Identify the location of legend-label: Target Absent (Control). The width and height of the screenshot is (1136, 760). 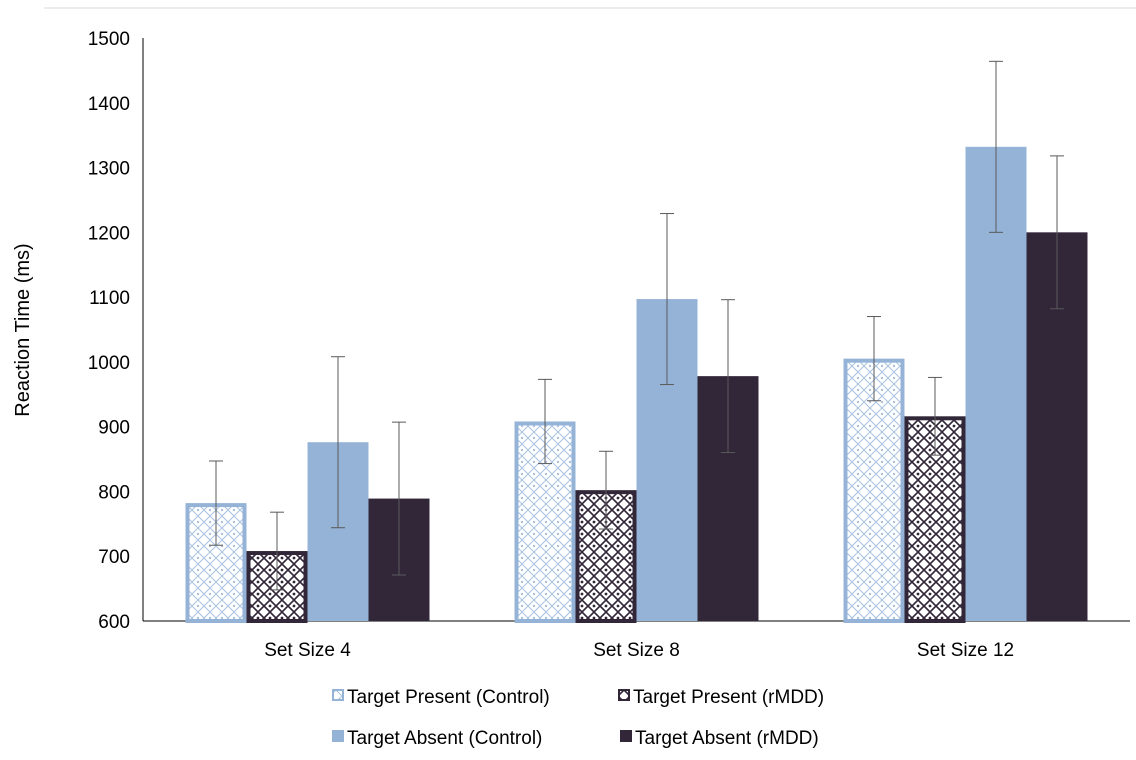
(444, 738).